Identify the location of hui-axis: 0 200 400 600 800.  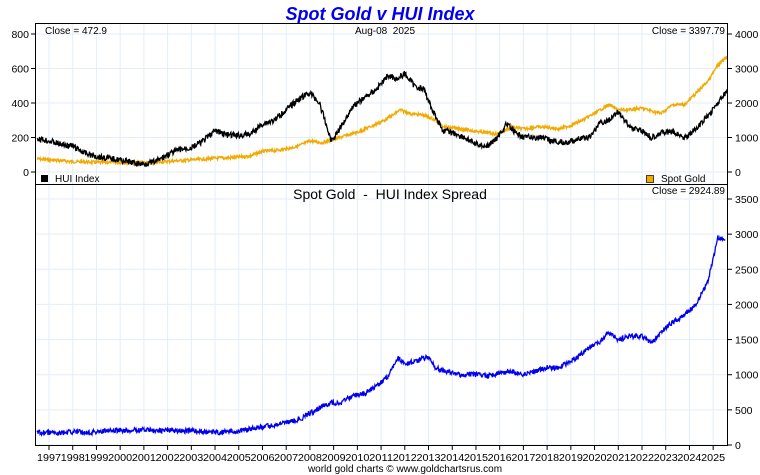
(23, 104).